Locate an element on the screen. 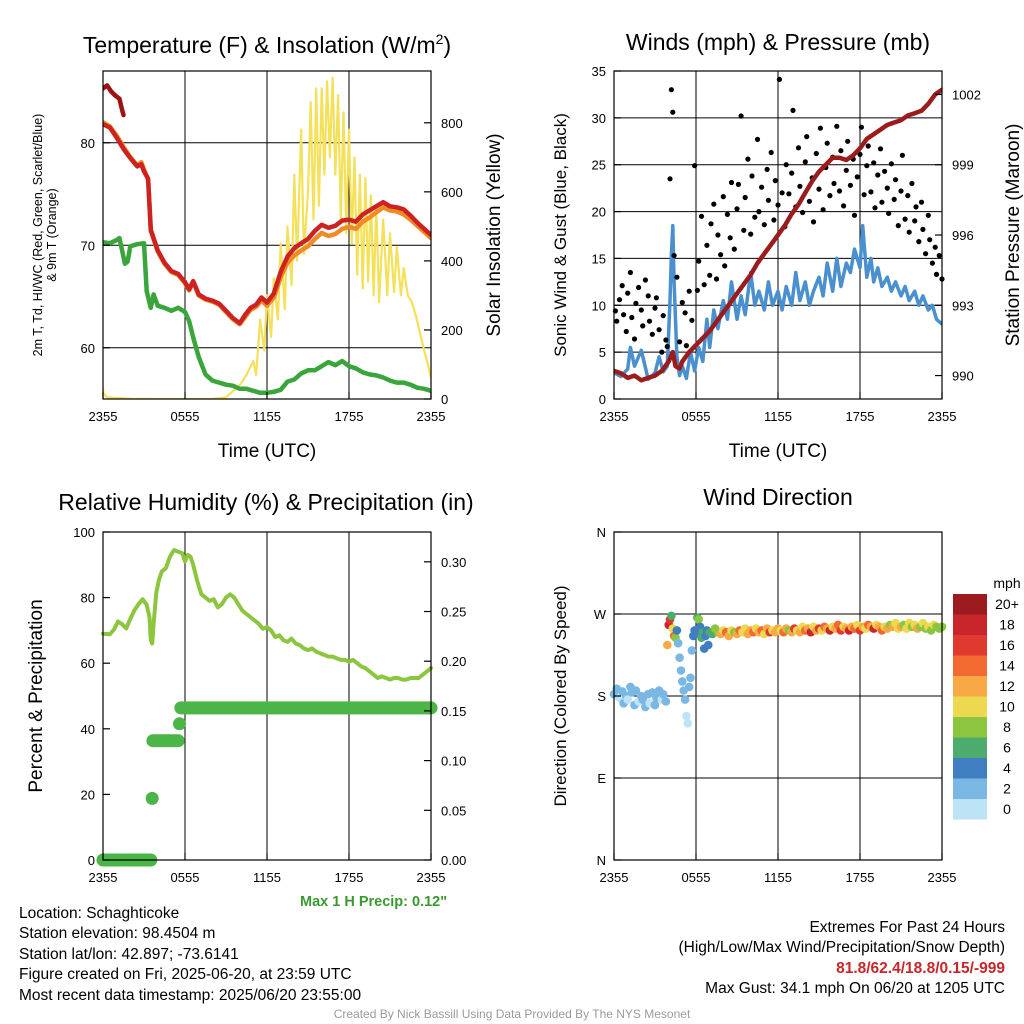 The height and width of the screenshot is (1024, 1024). right-tick-label: 0.20 is located at coordinates (453, 661).